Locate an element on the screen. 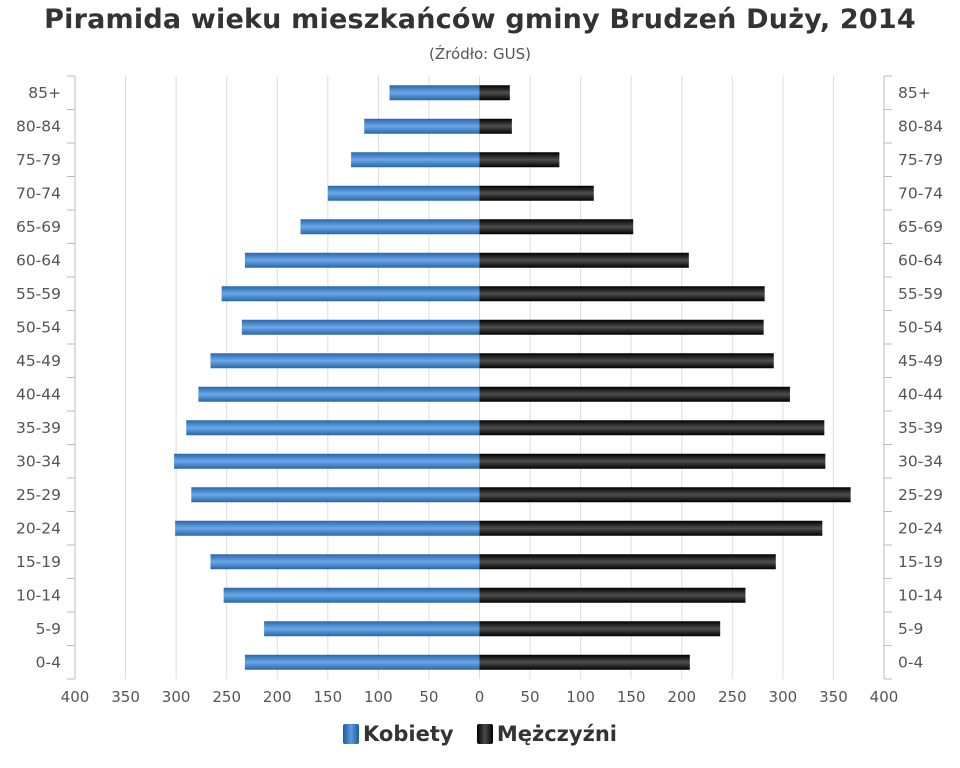 The width and height of the screenshot is (960, 768). category-label-left: 40-44 is located at coordinates (38, 394).